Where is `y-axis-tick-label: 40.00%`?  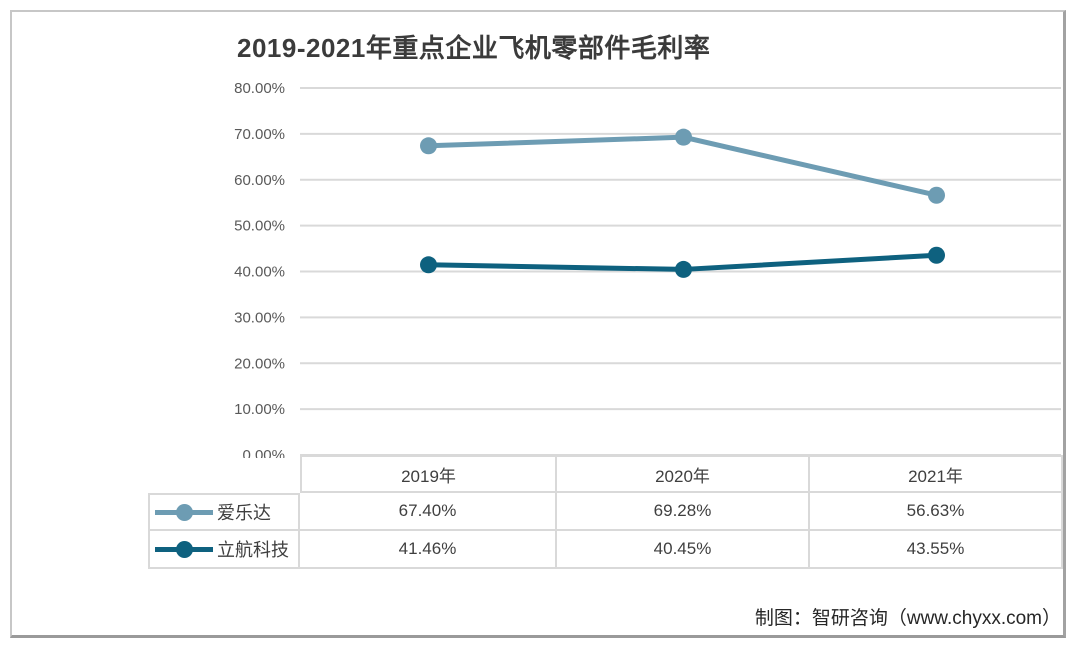 y-axis-tick-label: 40.00% is located at coordinates (259, 272).